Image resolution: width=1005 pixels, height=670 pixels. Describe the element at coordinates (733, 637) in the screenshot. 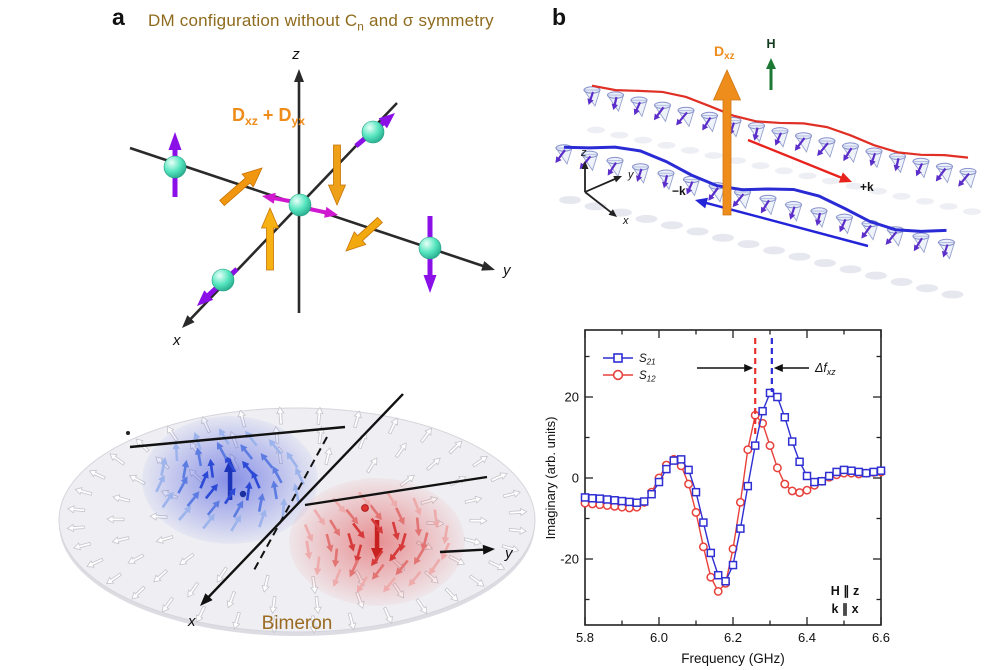

I see `x-tick-label: 6.2` at that location.